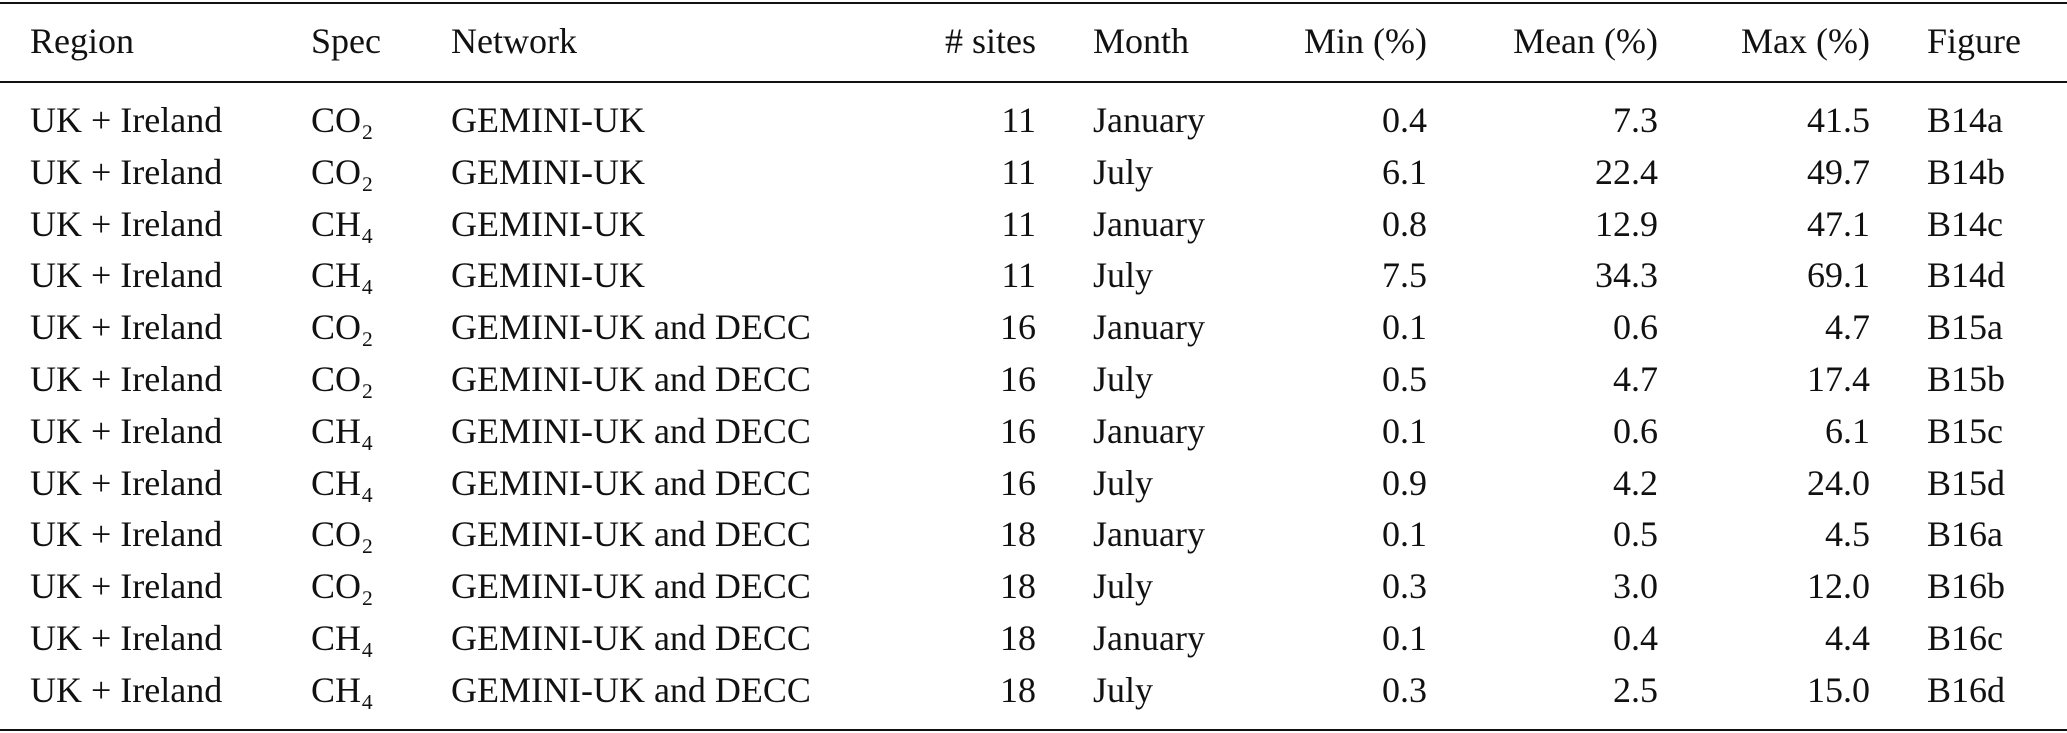 This screenshot has width=2067, height=733. What do you see at coordinates (1838, 171) in the screenshot?
I see `cell-max: 49.7` at bounding box center [1838, 171].